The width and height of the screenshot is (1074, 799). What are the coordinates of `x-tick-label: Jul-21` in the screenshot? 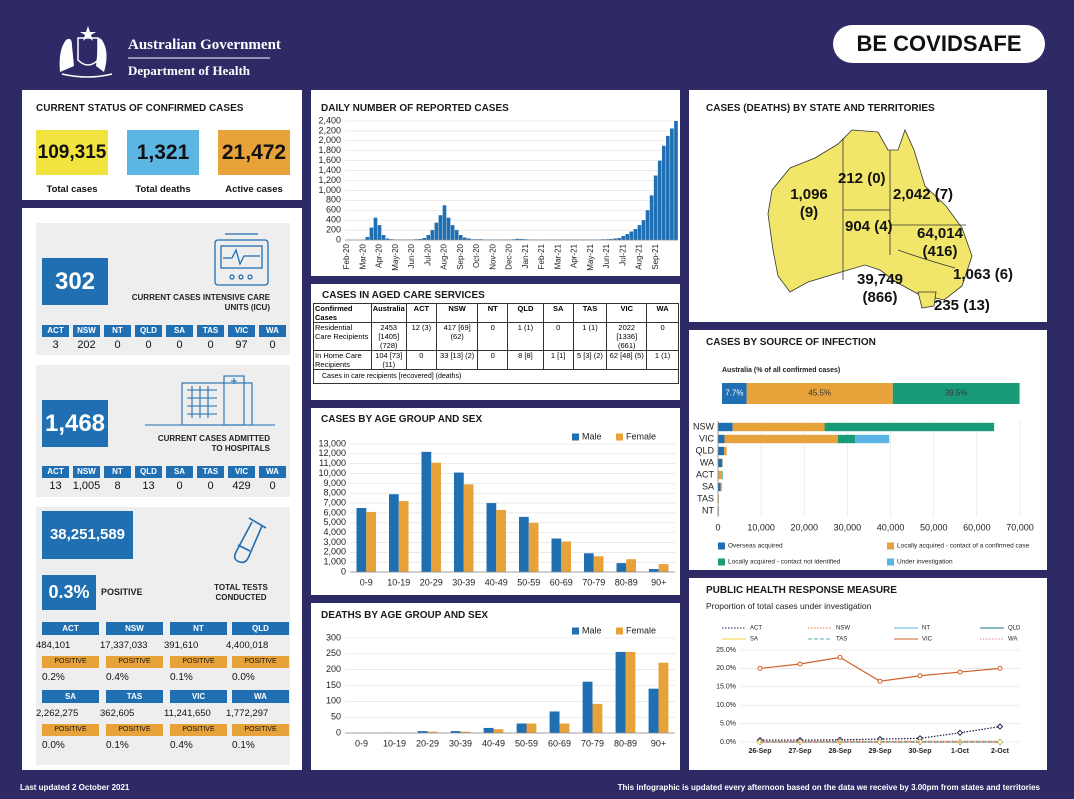 It's located at (622, 254).